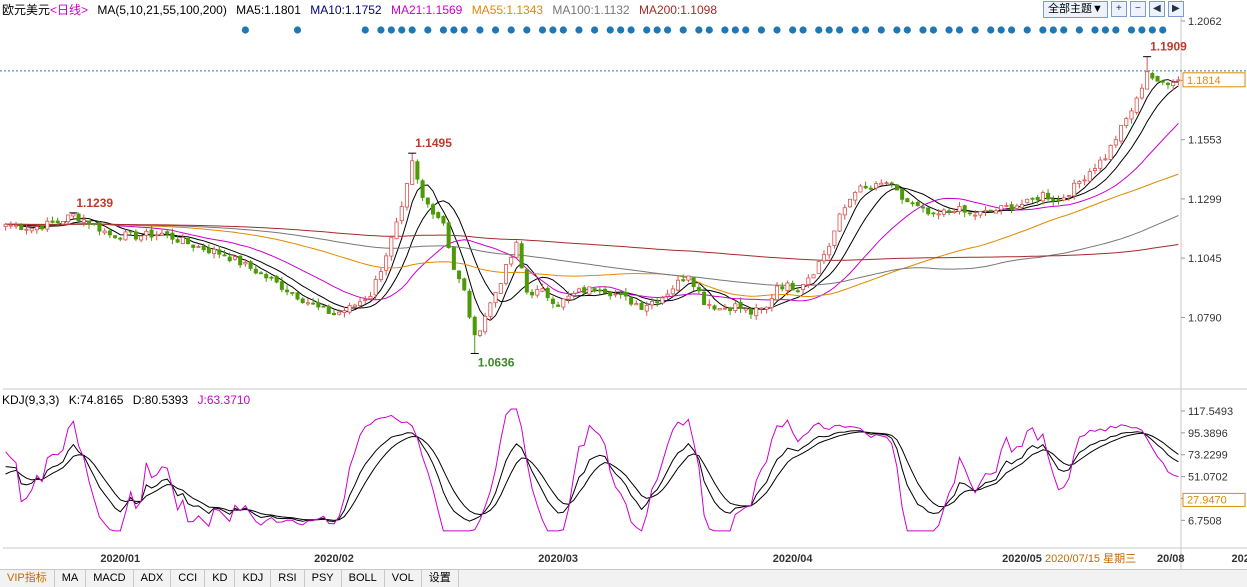  I want to click on tab-adx: ADX, so click(153, 578).